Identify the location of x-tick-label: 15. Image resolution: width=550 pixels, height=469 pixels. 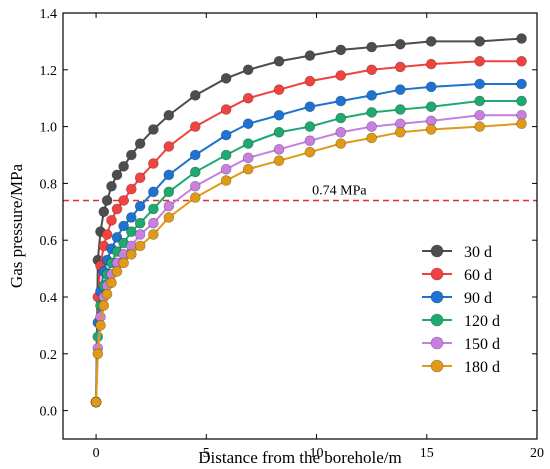
(427, 453).